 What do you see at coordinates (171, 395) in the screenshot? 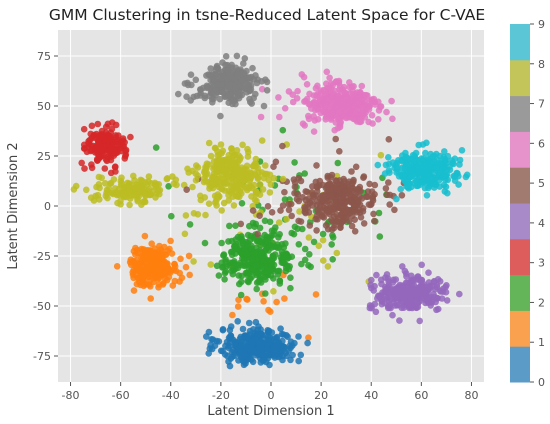
I see `x-tick-label: -40` at bounding box center [171, 395].